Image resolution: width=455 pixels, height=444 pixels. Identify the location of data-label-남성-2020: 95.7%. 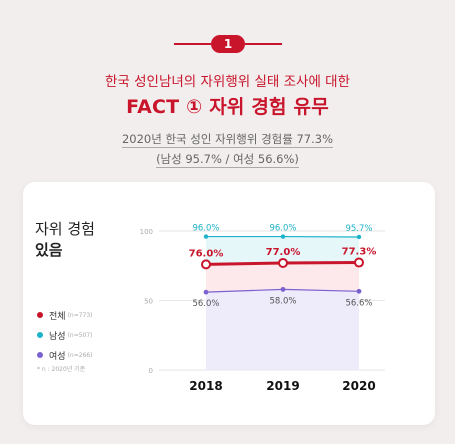
(358, 229).